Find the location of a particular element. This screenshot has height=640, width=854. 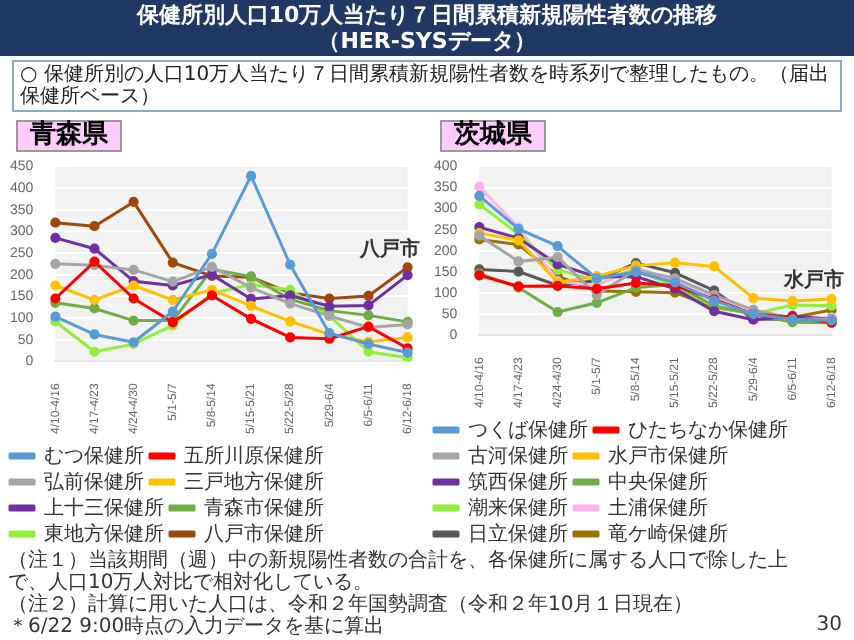

legend-label: むつ保健所 is located at coordinates (94, 455).